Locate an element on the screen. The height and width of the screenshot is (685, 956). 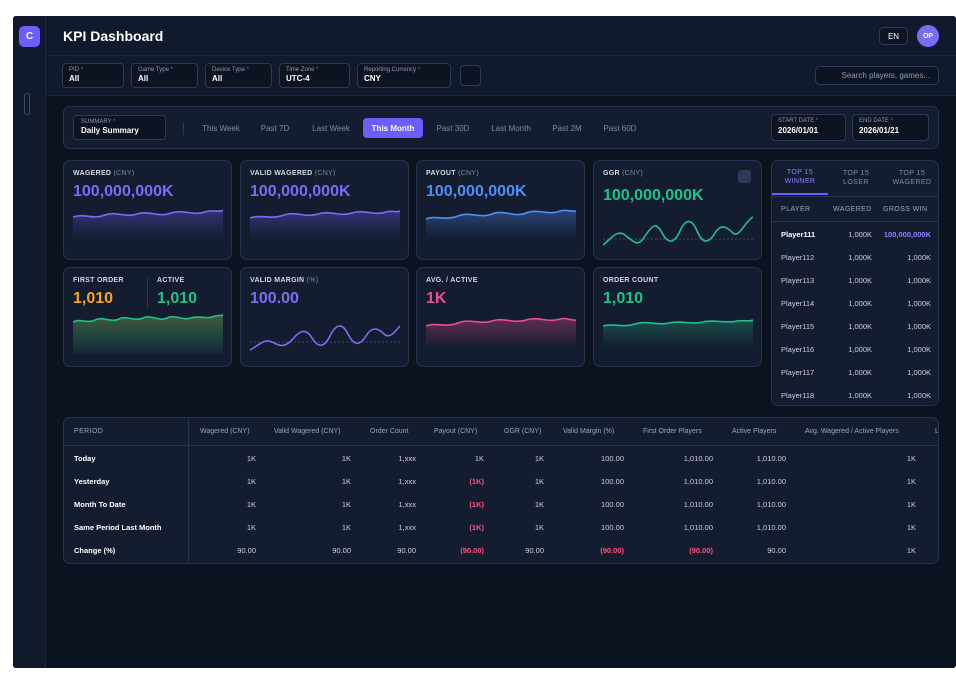
tab-last-week: Last Week is located at coordinates (331, 128).